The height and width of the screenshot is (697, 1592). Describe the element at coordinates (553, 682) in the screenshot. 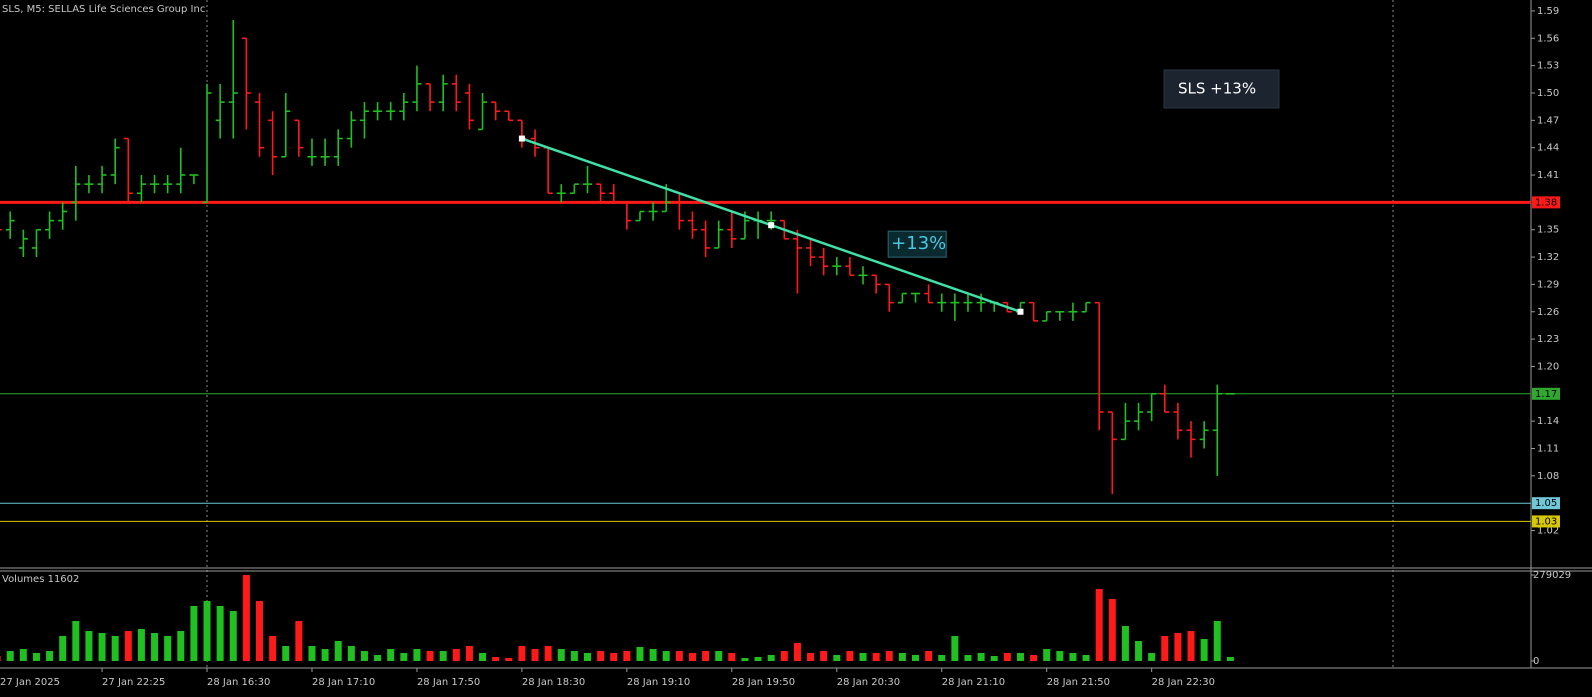

I see `x-tick-label: 28 Jan 18:30` at that location.